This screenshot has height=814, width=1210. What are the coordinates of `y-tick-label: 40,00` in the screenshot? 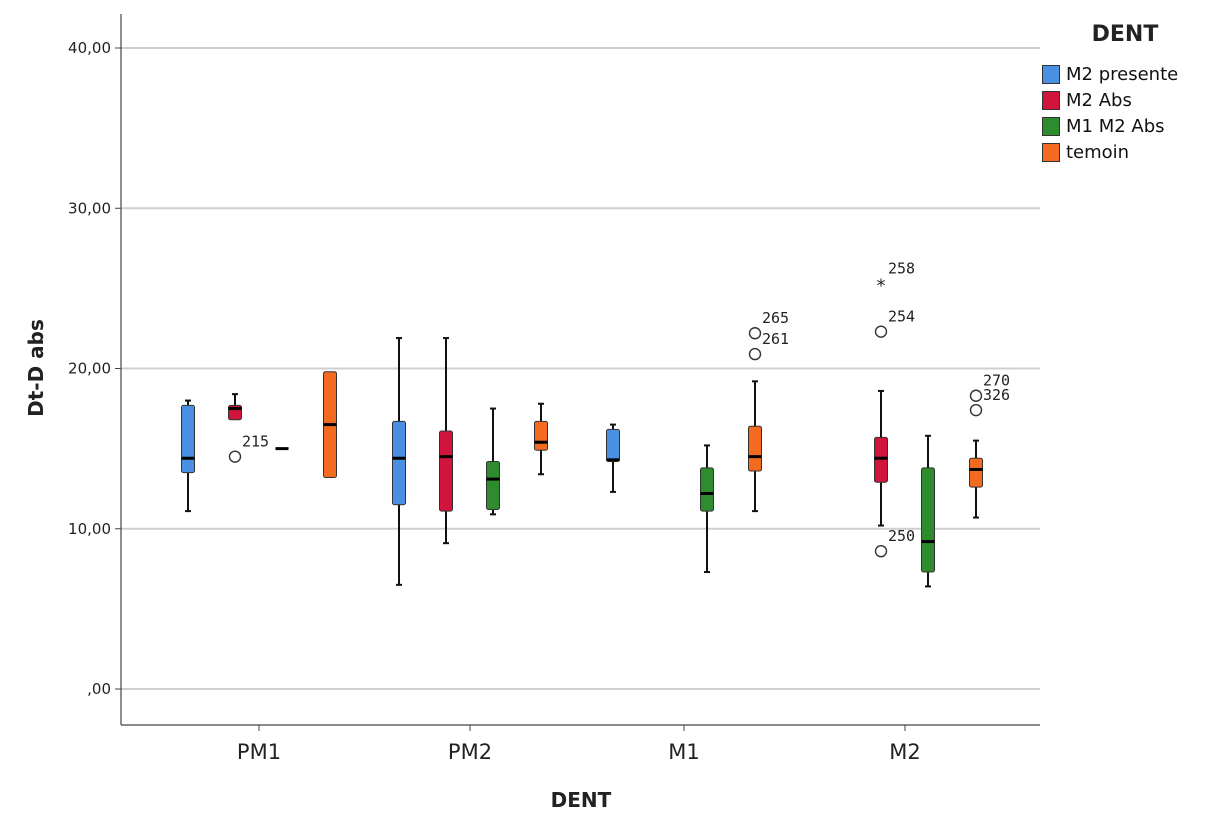 It's located at (89, 48).